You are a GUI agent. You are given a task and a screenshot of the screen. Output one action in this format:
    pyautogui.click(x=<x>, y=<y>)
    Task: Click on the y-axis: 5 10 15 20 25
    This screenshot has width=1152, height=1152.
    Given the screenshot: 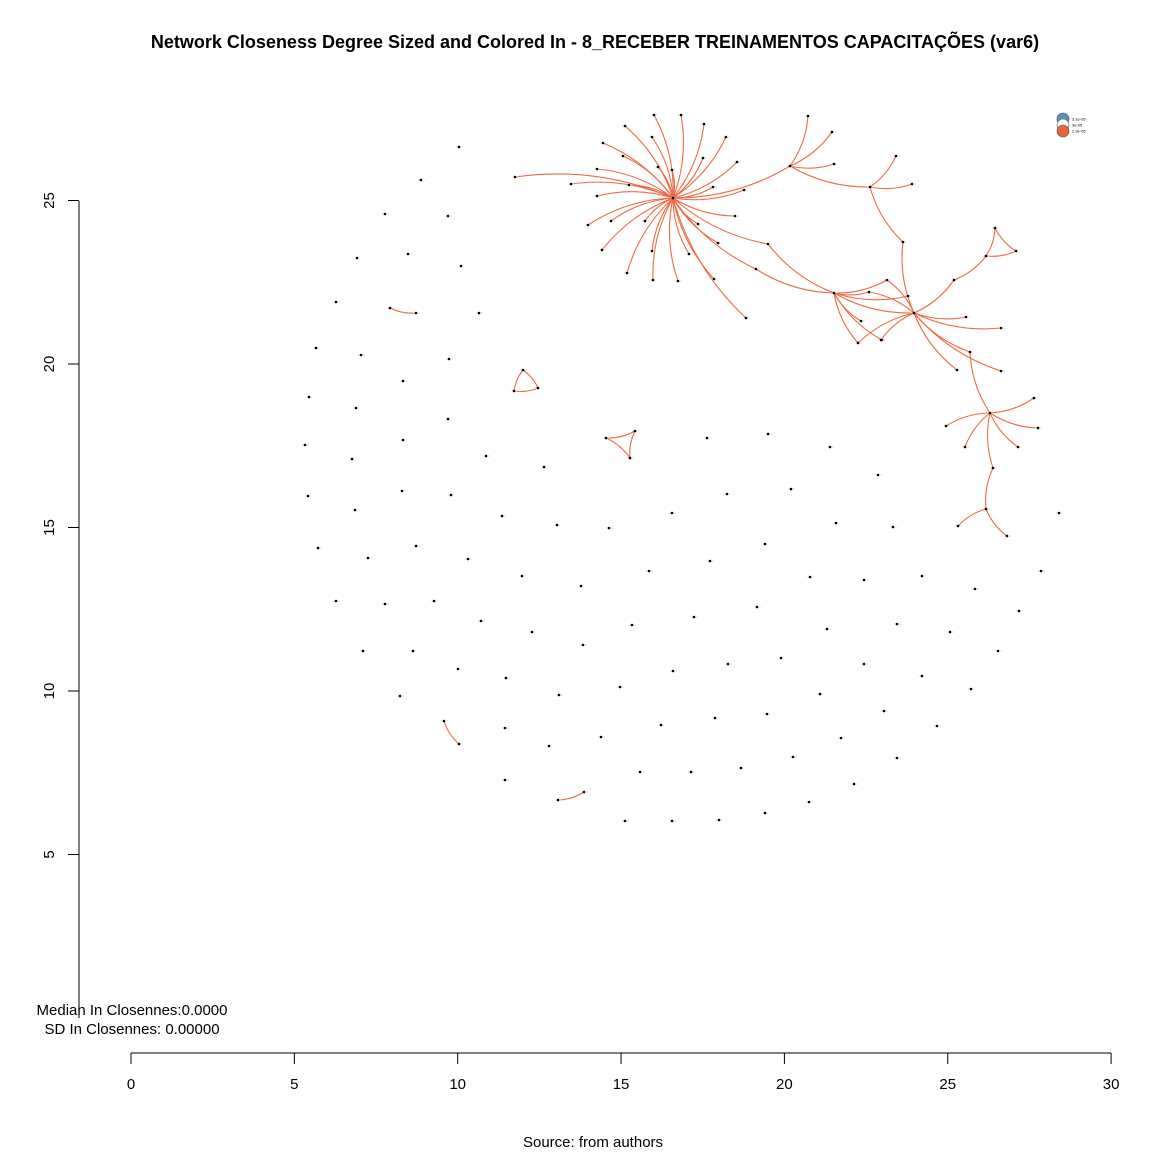 What is the action you would take?
    pyautogui.click(x=60, y=605)
    